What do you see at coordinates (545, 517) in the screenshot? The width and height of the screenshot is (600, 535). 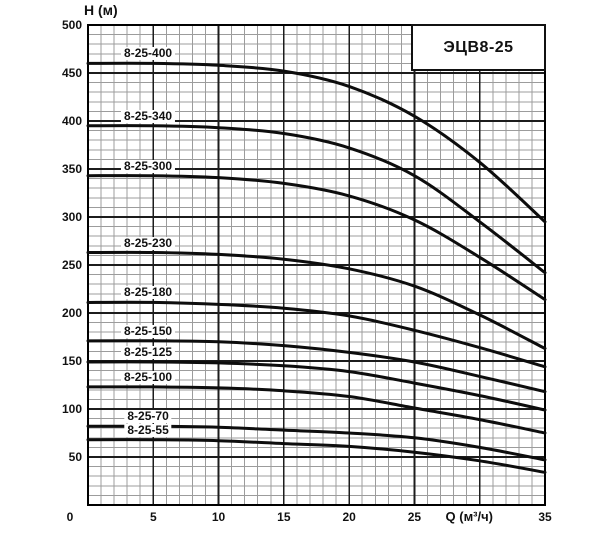 I see `x-tick-label-35: 35` at bounding box center [545, 517].